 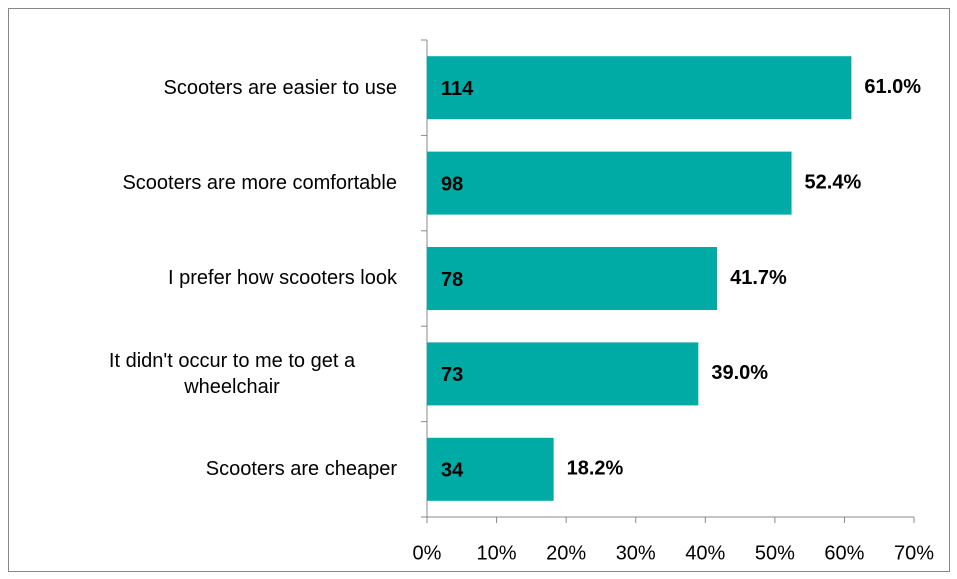 I want to click on value-label: 61.0%, so click(x=892, y=87).